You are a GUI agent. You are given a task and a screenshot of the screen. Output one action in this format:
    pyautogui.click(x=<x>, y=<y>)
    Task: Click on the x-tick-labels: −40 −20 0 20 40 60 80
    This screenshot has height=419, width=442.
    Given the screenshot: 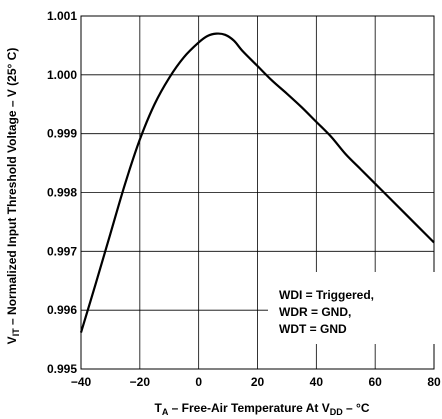 What is the action you would take?
    pyautogui.click(x=256, y=382)
    